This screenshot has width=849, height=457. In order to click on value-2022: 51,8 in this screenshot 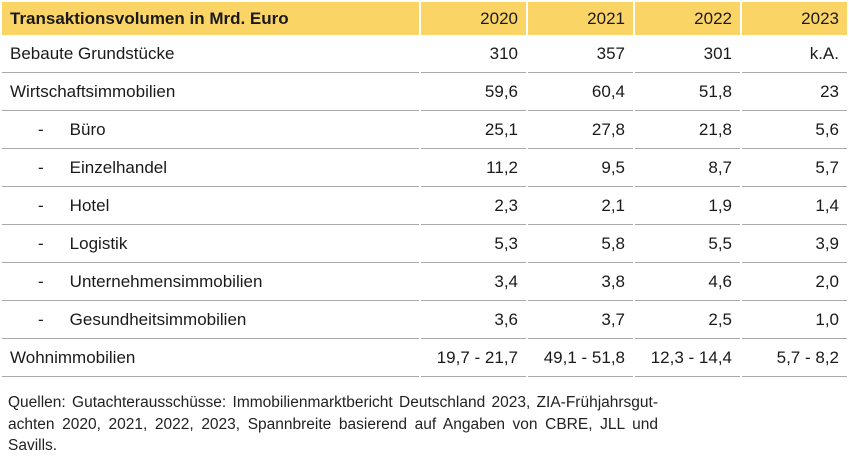, I will do `click(687, 92)`.